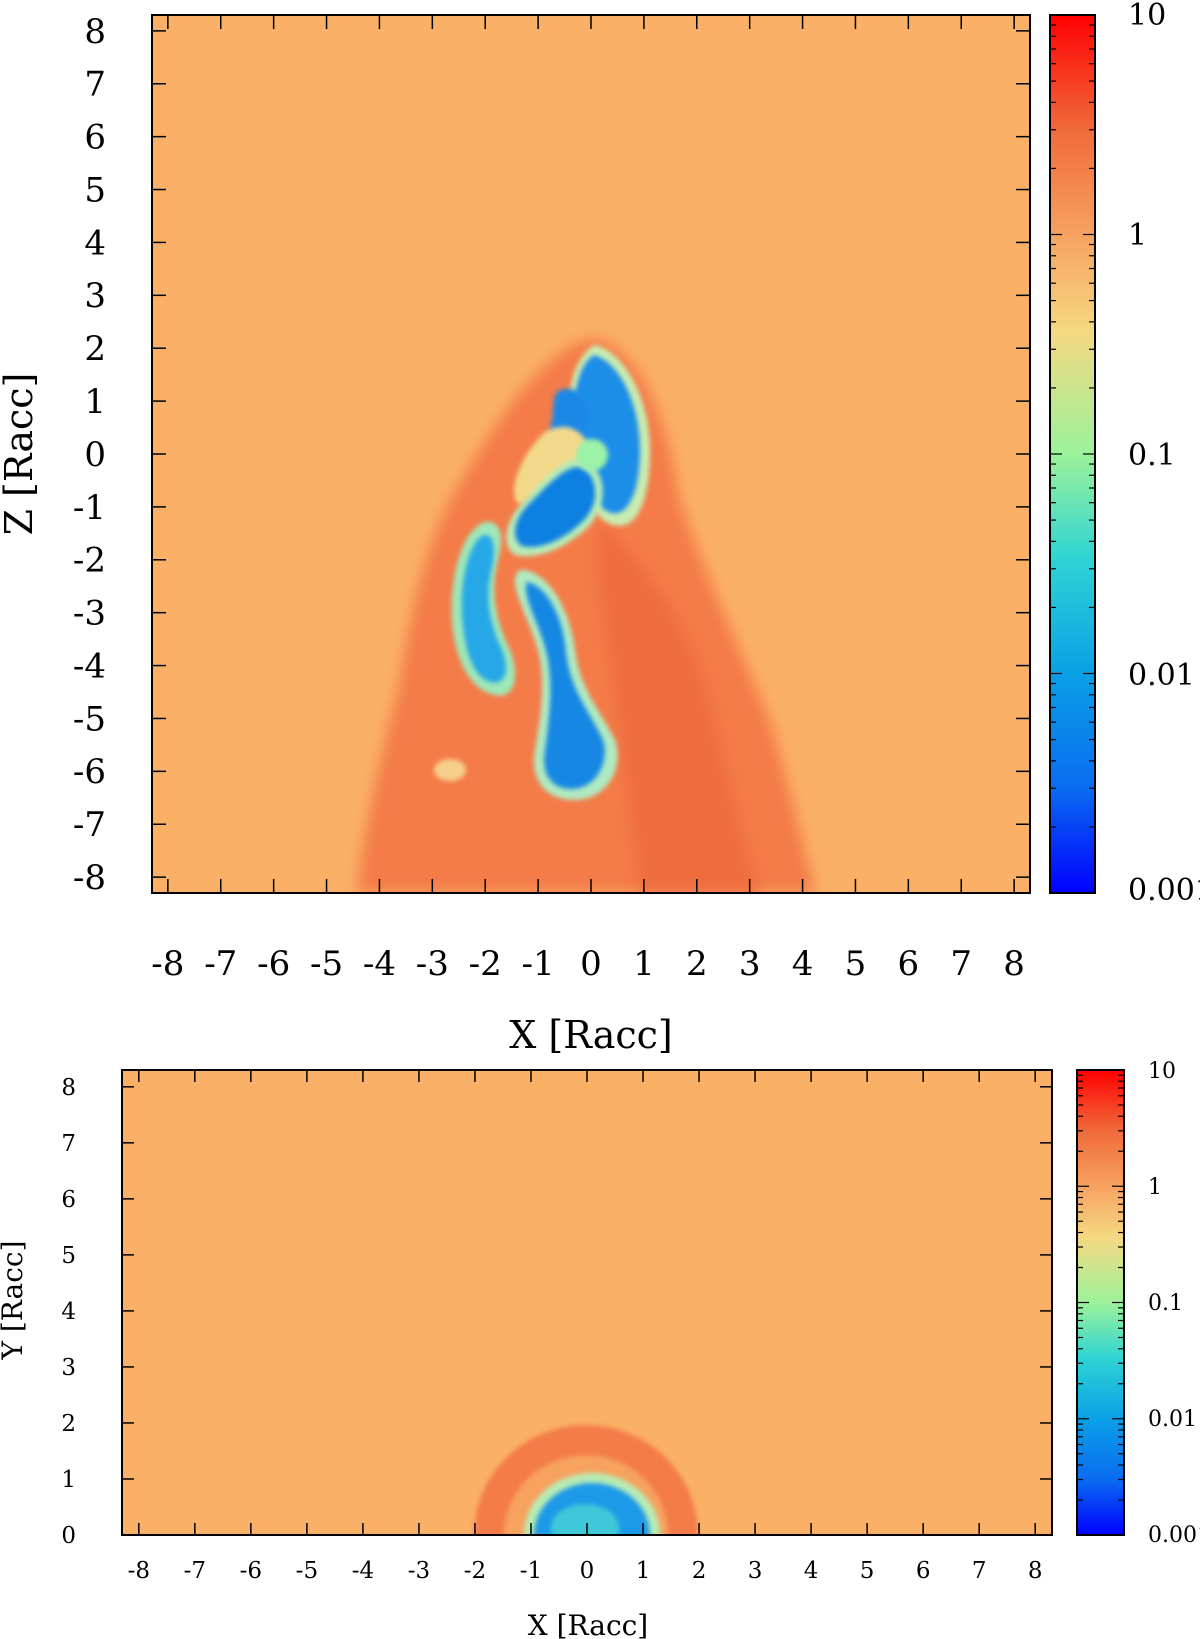 The image size is (1200, 1639). Describe the element at coordinates (1138, 1303) in the screenshot. I see `colorbar-xy: 10 1 0.1 0.01 0.001` at that location.